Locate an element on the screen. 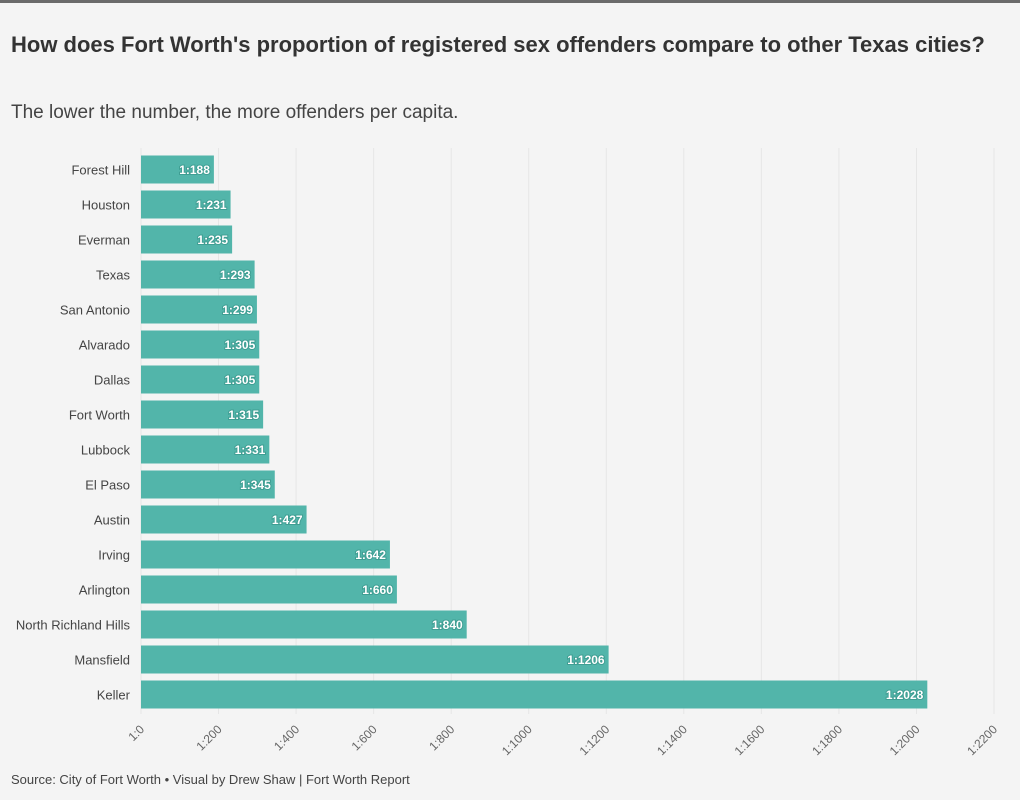  data-label: 1:427 is located at coordinates (287, 520).